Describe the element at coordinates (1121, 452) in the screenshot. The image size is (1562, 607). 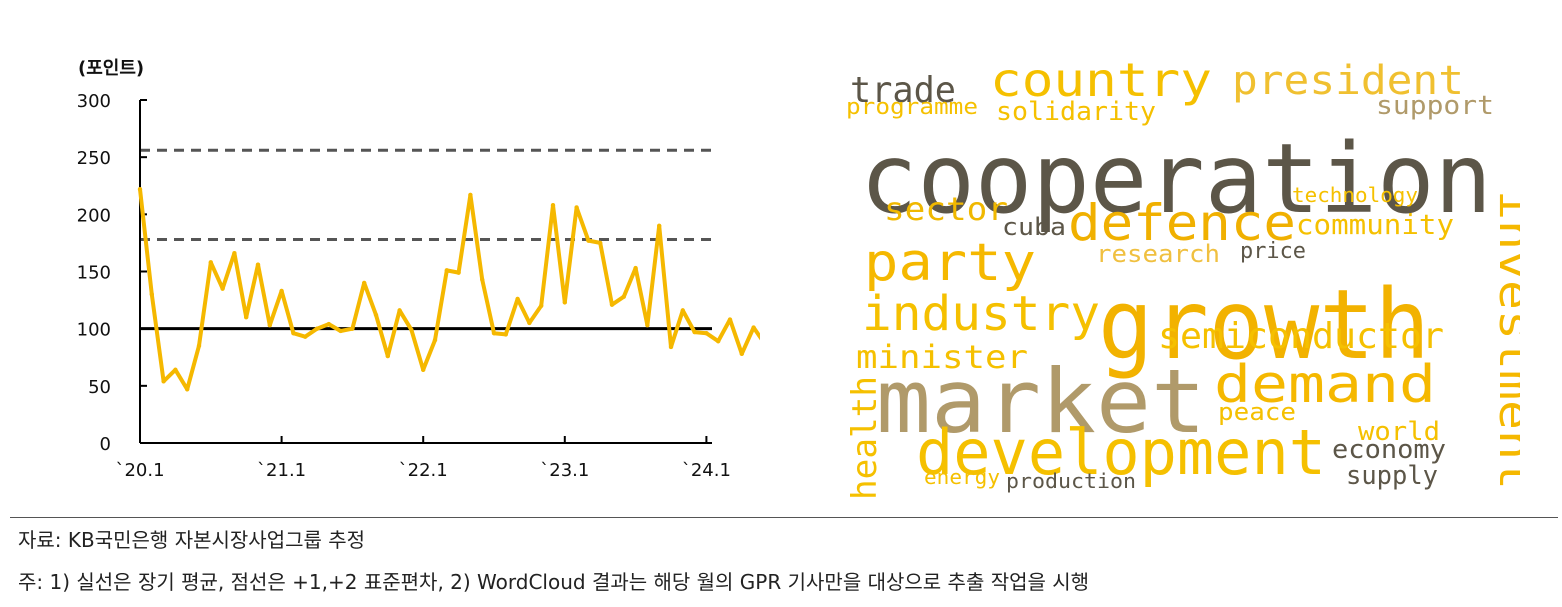
I see `word-development: development` at that location.